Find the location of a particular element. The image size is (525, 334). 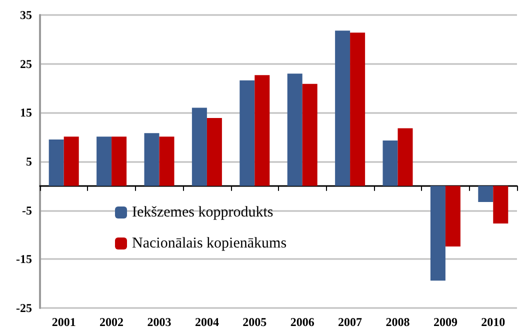

y-tick-label: 35 is located at coordinates (26, 15).